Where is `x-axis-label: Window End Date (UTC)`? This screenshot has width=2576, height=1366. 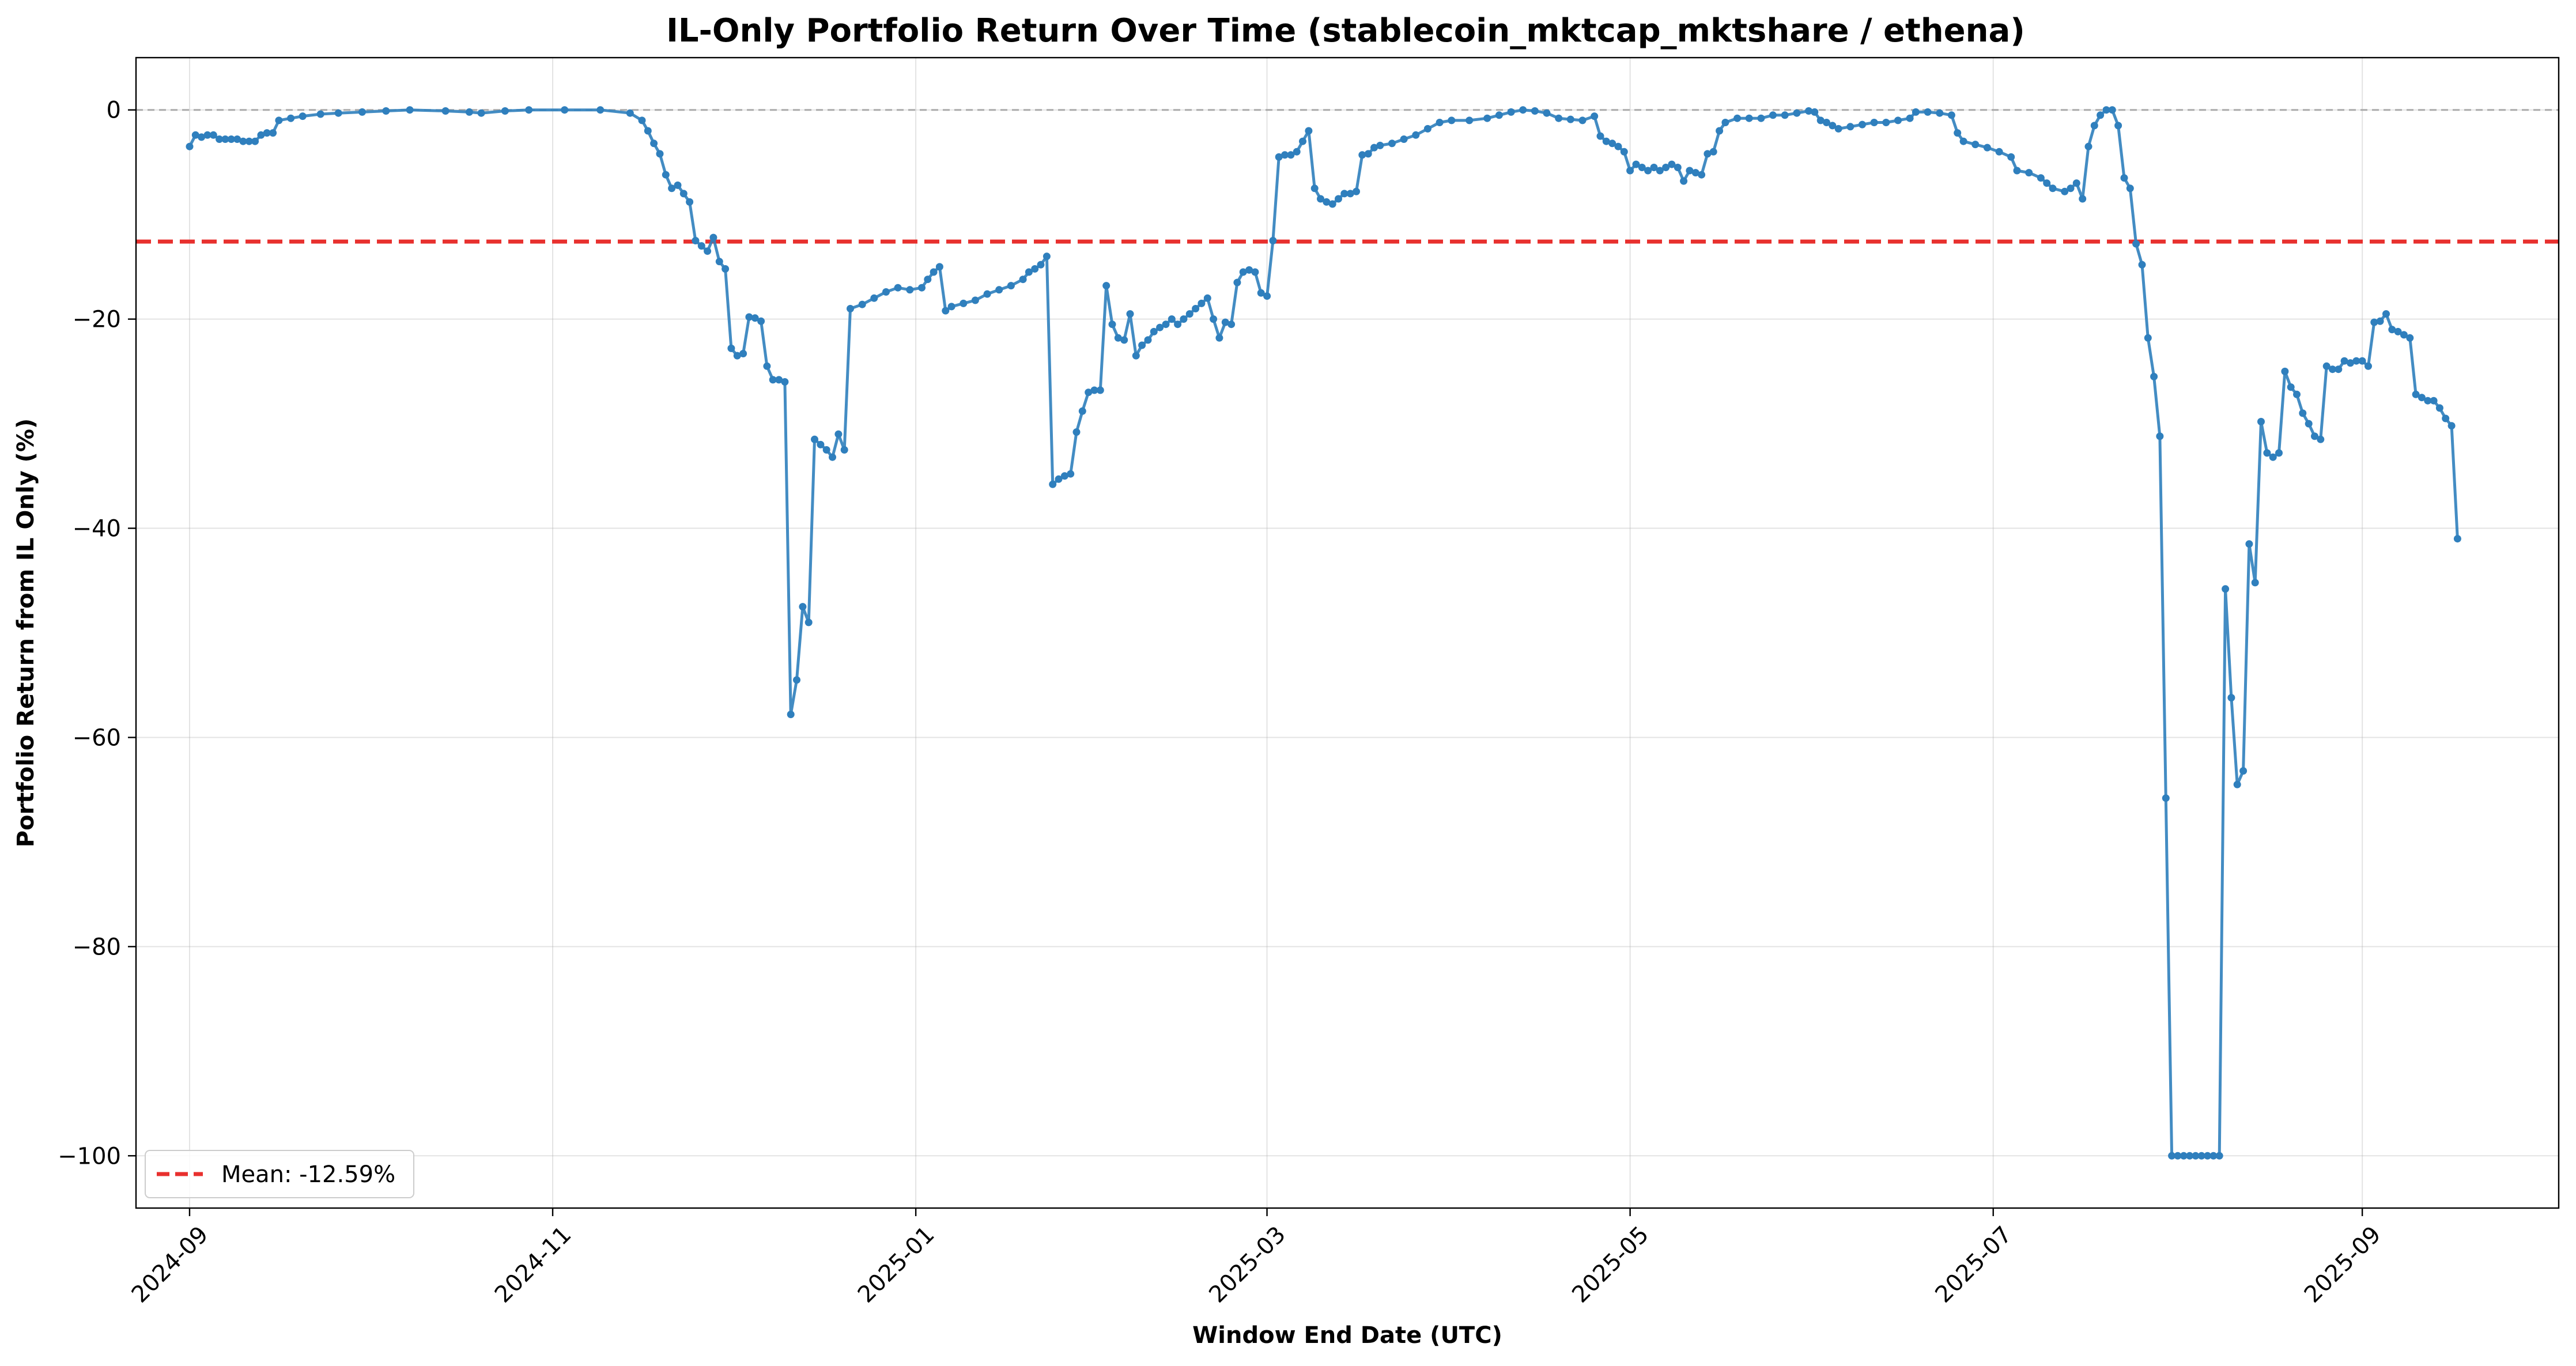 x-axis-label: Window End Date (UTC) is located at coordinates (1347, 1335).